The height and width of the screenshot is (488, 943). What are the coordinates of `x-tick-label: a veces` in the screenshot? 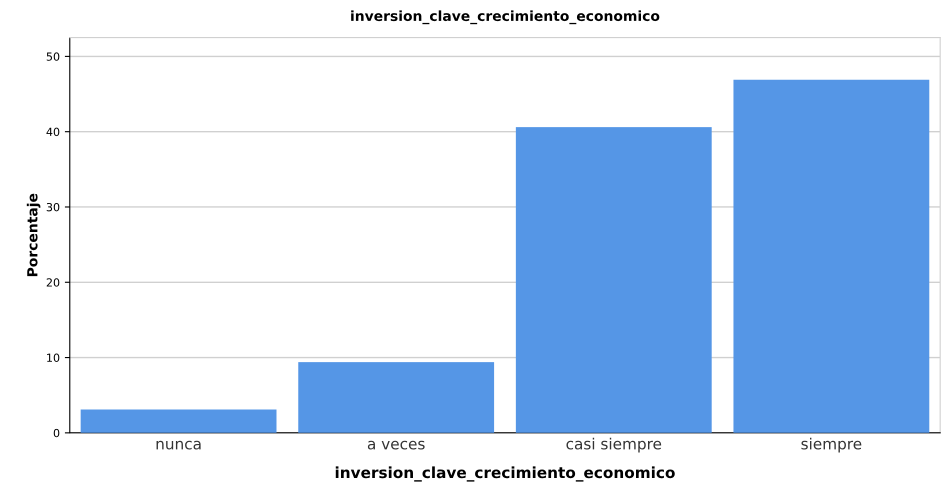 It's located at (396, 445).